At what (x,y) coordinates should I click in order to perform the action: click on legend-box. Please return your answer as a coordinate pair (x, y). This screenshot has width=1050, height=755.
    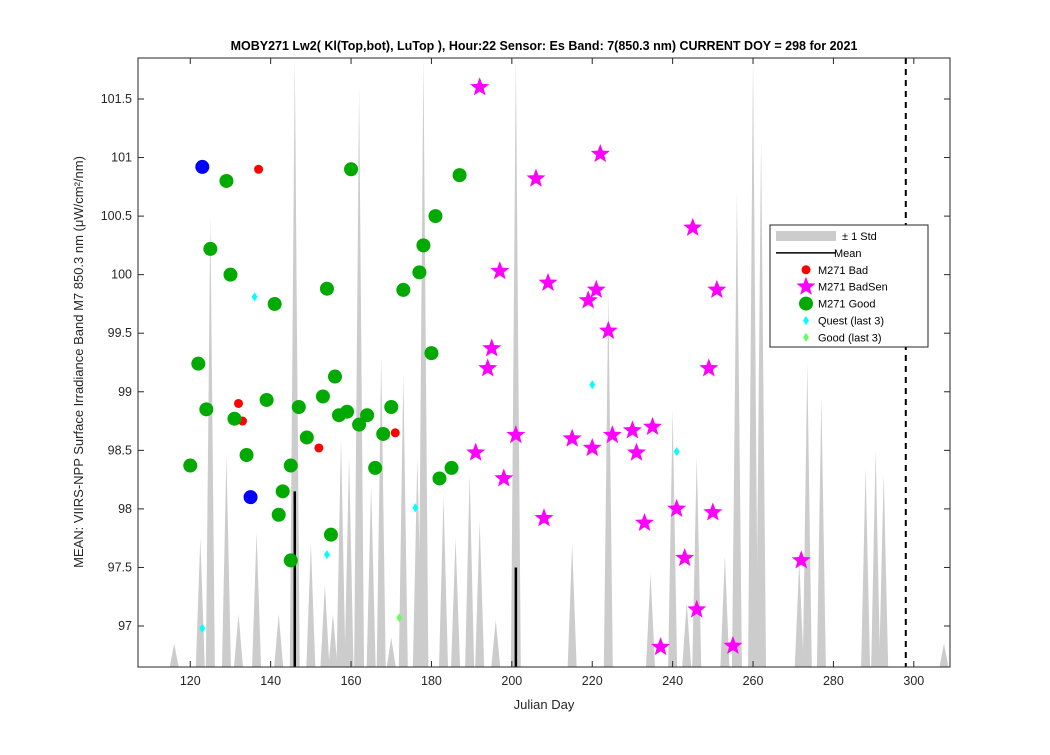
    Looking at the image, I should click on (849, 286).